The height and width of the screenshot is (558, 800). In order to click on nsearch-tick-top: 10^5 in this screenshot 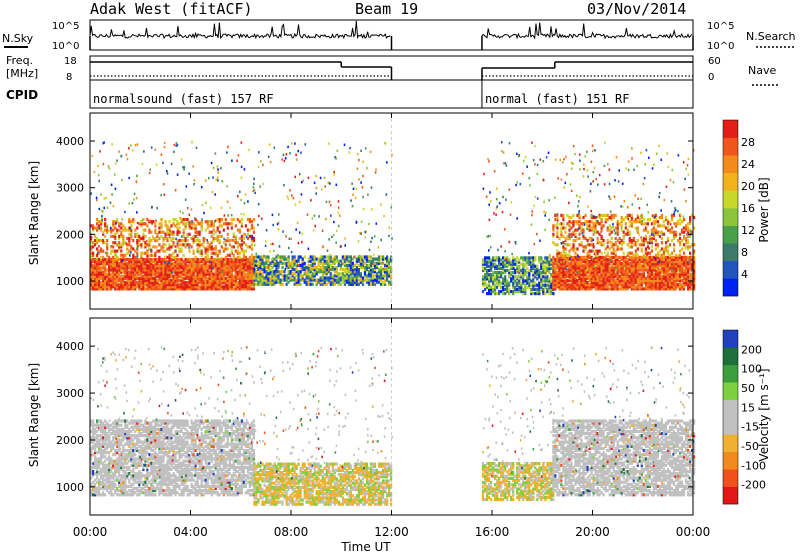, I will do `click(720, 26)`.